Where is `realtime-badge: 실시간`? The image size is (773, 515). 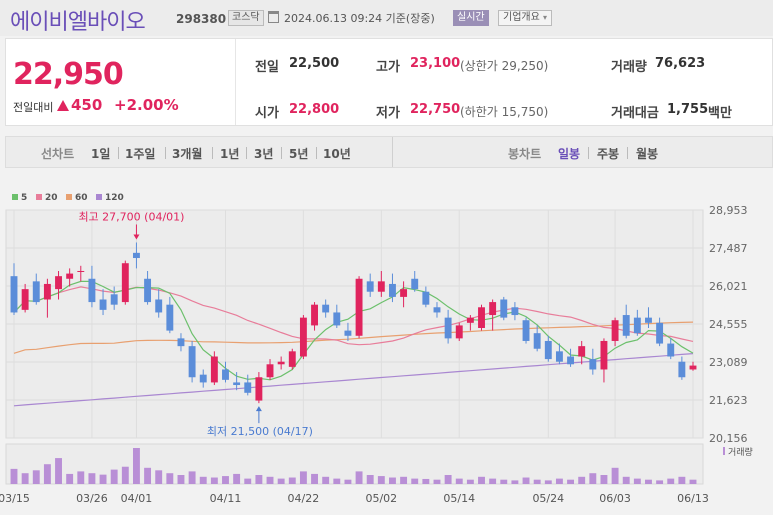 realtime-badge: 실시간 is located at coordinates (471, 18).